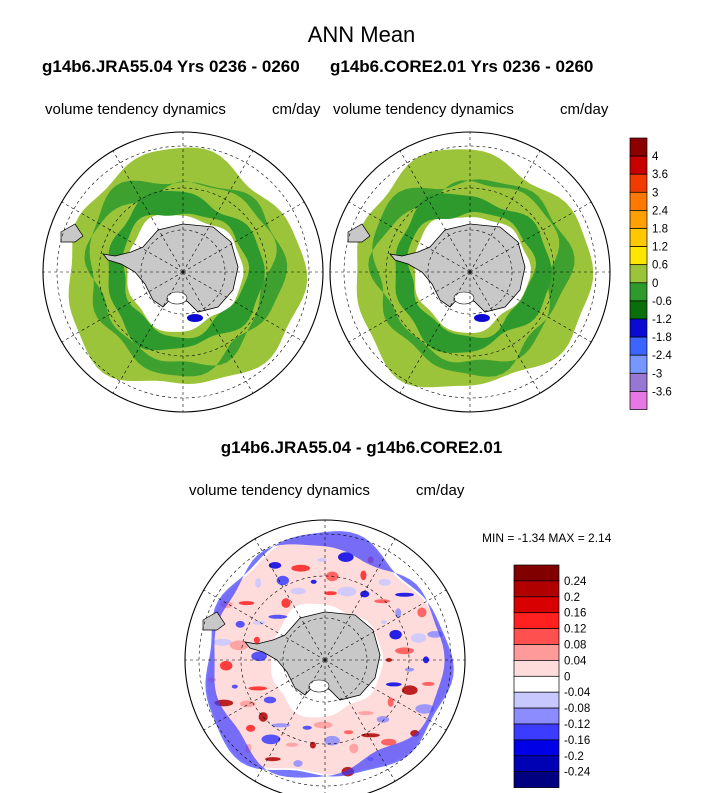  What do you see at coordinates (575, 646) in the screenshot?
I see `colorbar-label-diff-4: 0.08` at bounding box center [575, 646].